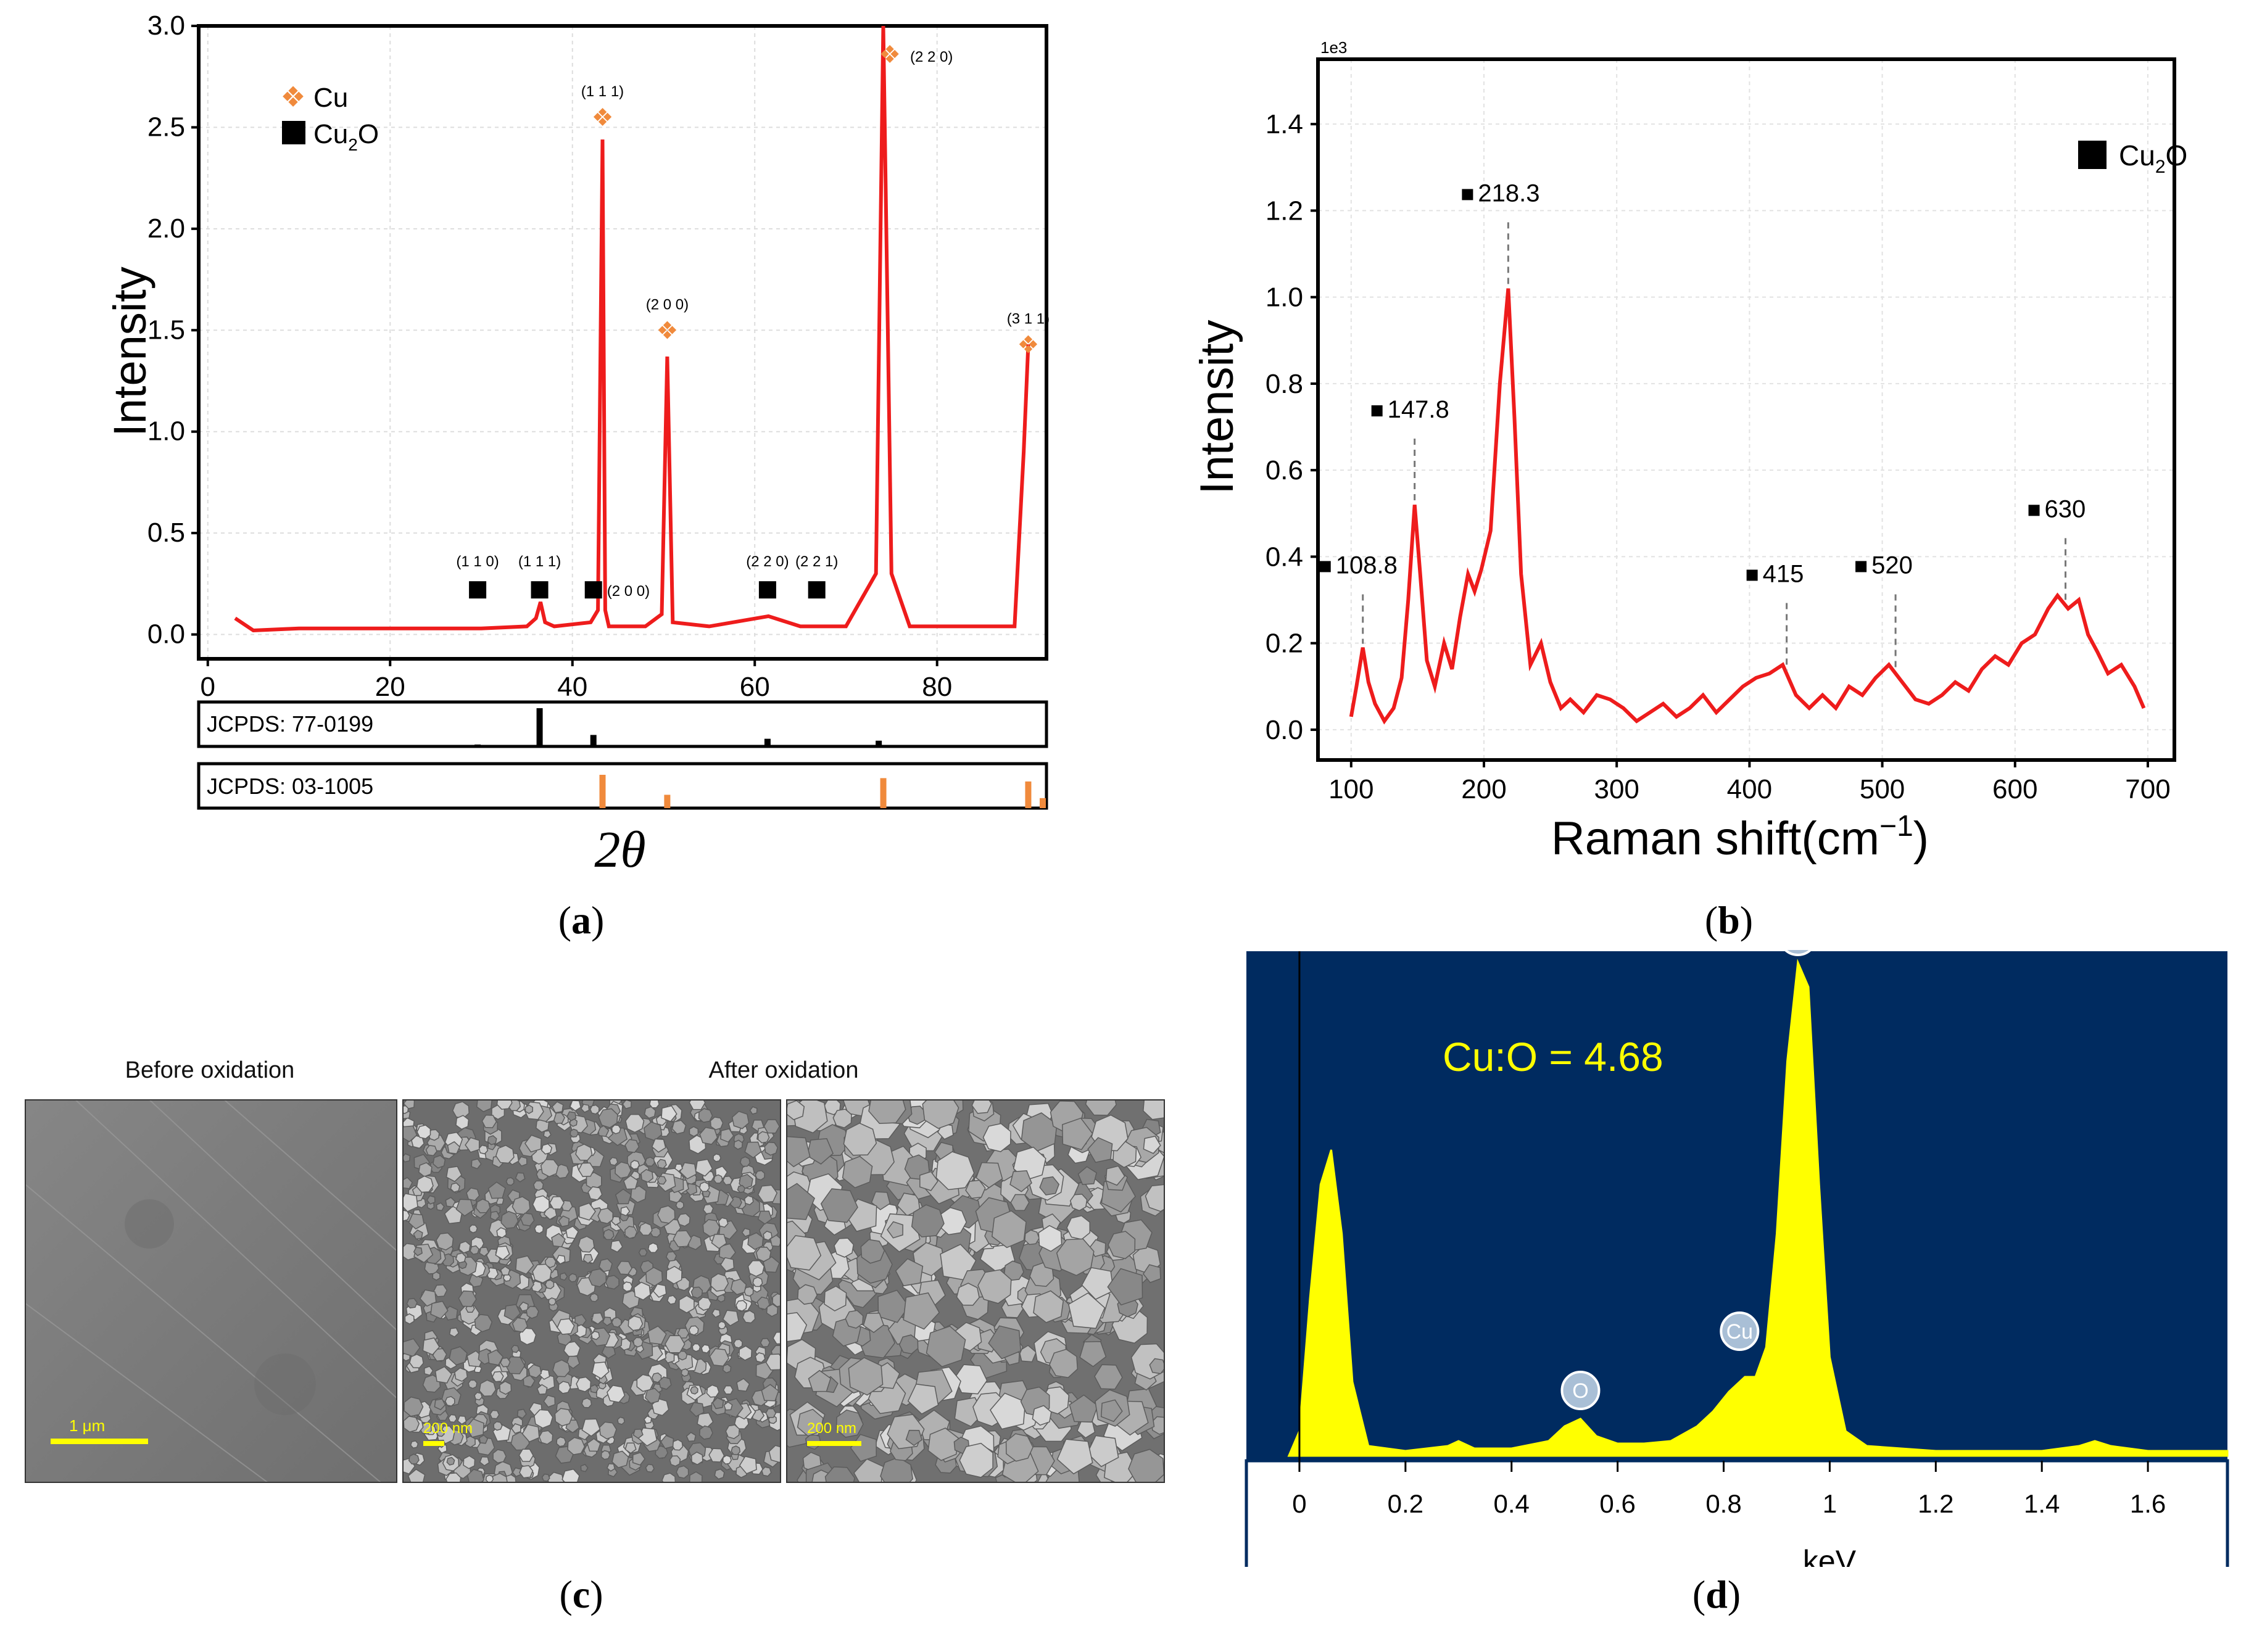  What do you see at coordinates (1284, 730) in the screenshot?
I see `raman-y-tick-label: 0.0` at bounding box center [1284, 730].